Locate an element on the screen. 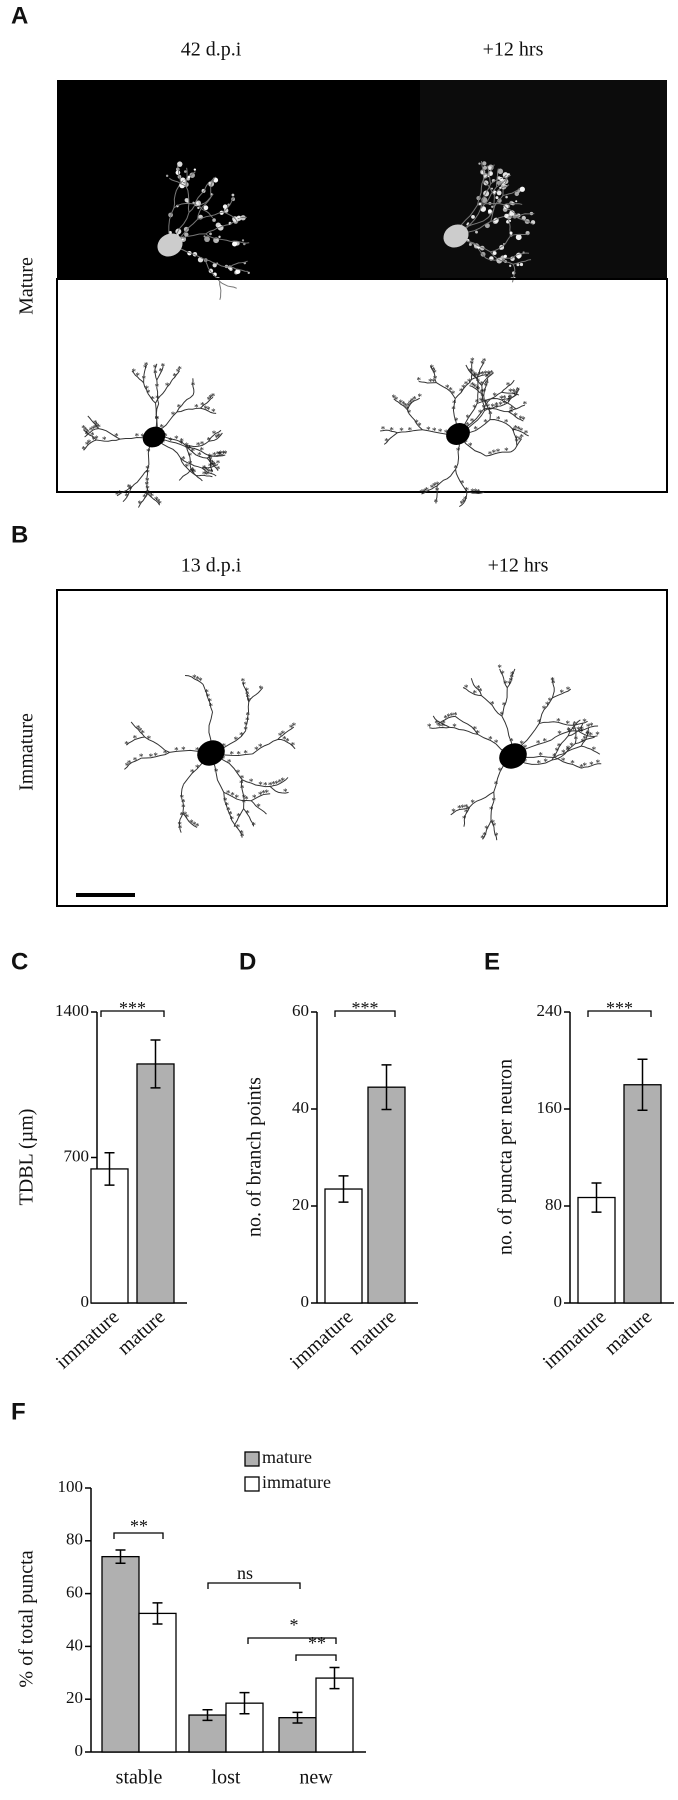 This screenshot has width=678, height=1800. soma is located at coordinates (154, 437).